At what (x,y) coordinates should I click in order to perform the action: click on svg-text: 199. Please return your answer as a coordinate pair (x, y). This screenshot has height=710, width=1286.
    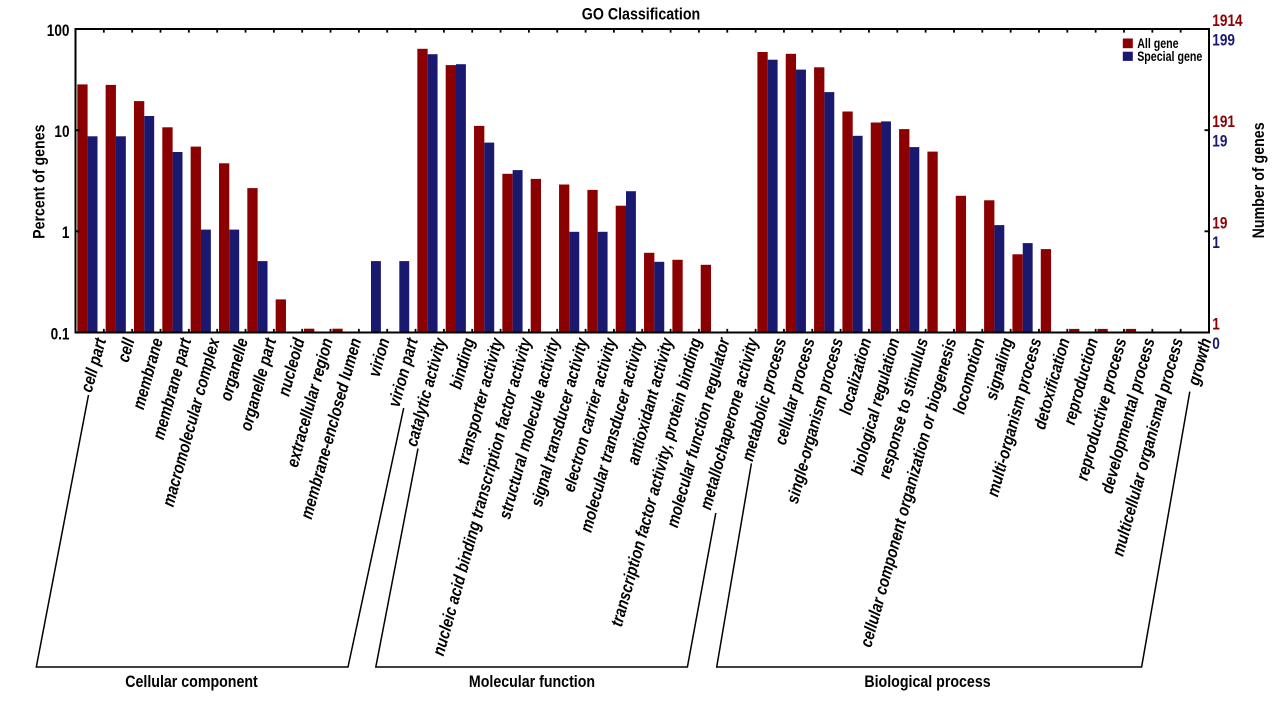
    Looking at the image, I should click on (1223, 41).